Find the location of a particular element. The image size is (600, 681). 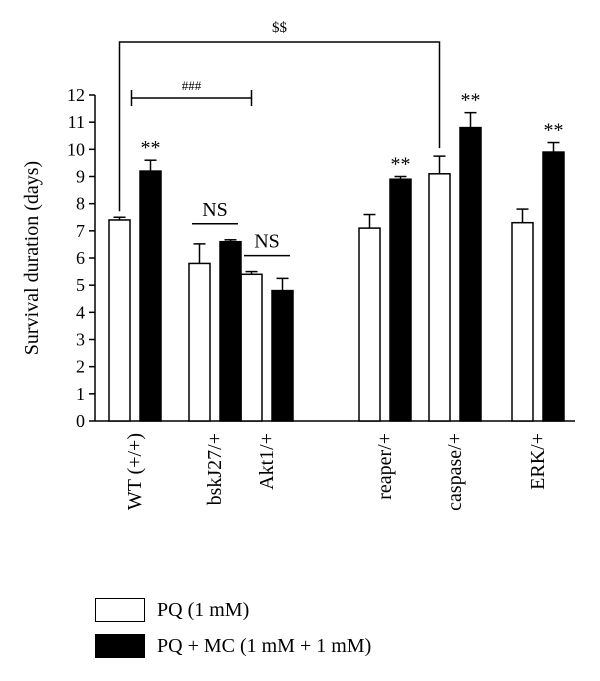

y-axis-title: Survival duration (days) is located at coordinates (32, 258).